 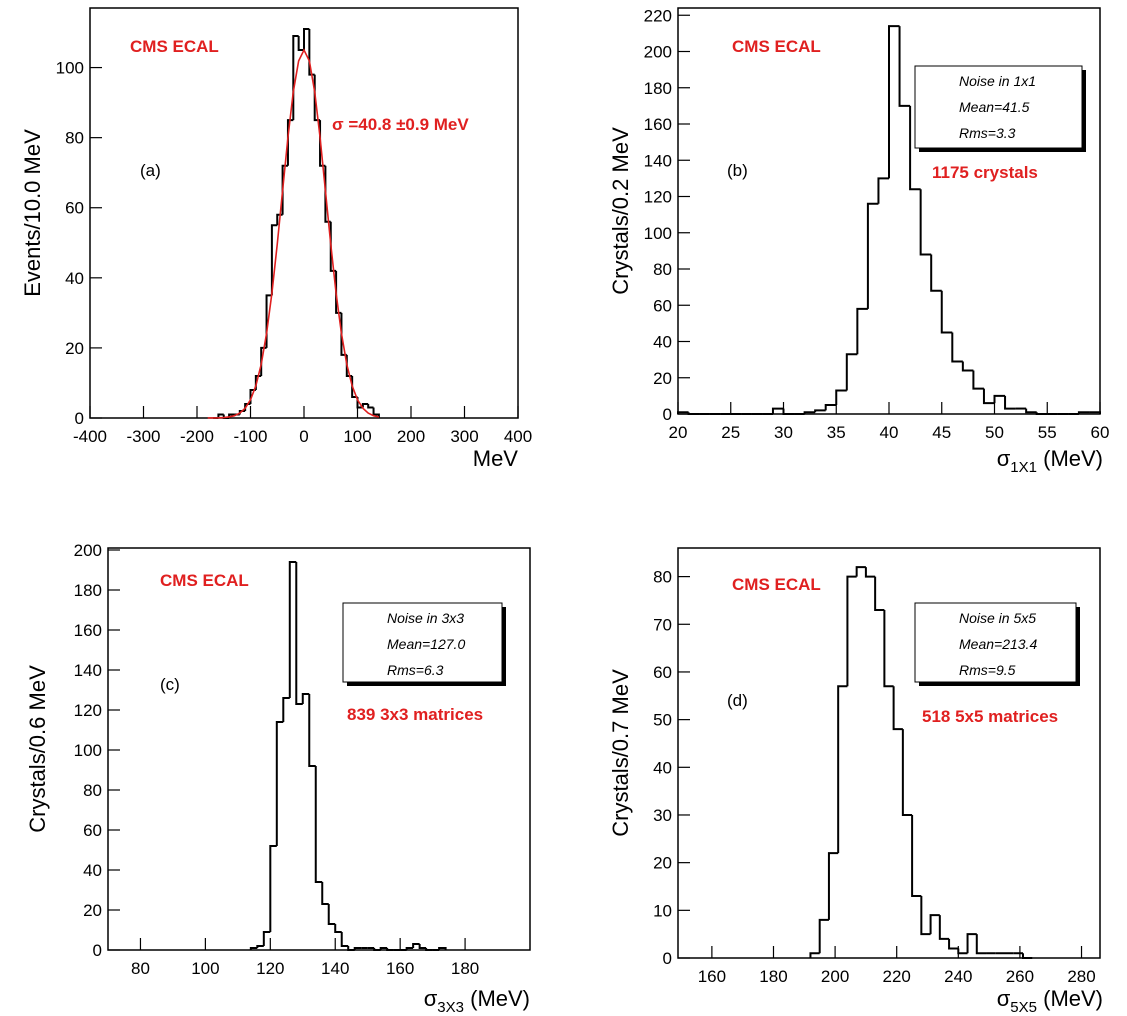 What do you see at coordinates (730, 432) in the screenshot?
I see `x-tick-label: 25` at bounding box center [730, 432].